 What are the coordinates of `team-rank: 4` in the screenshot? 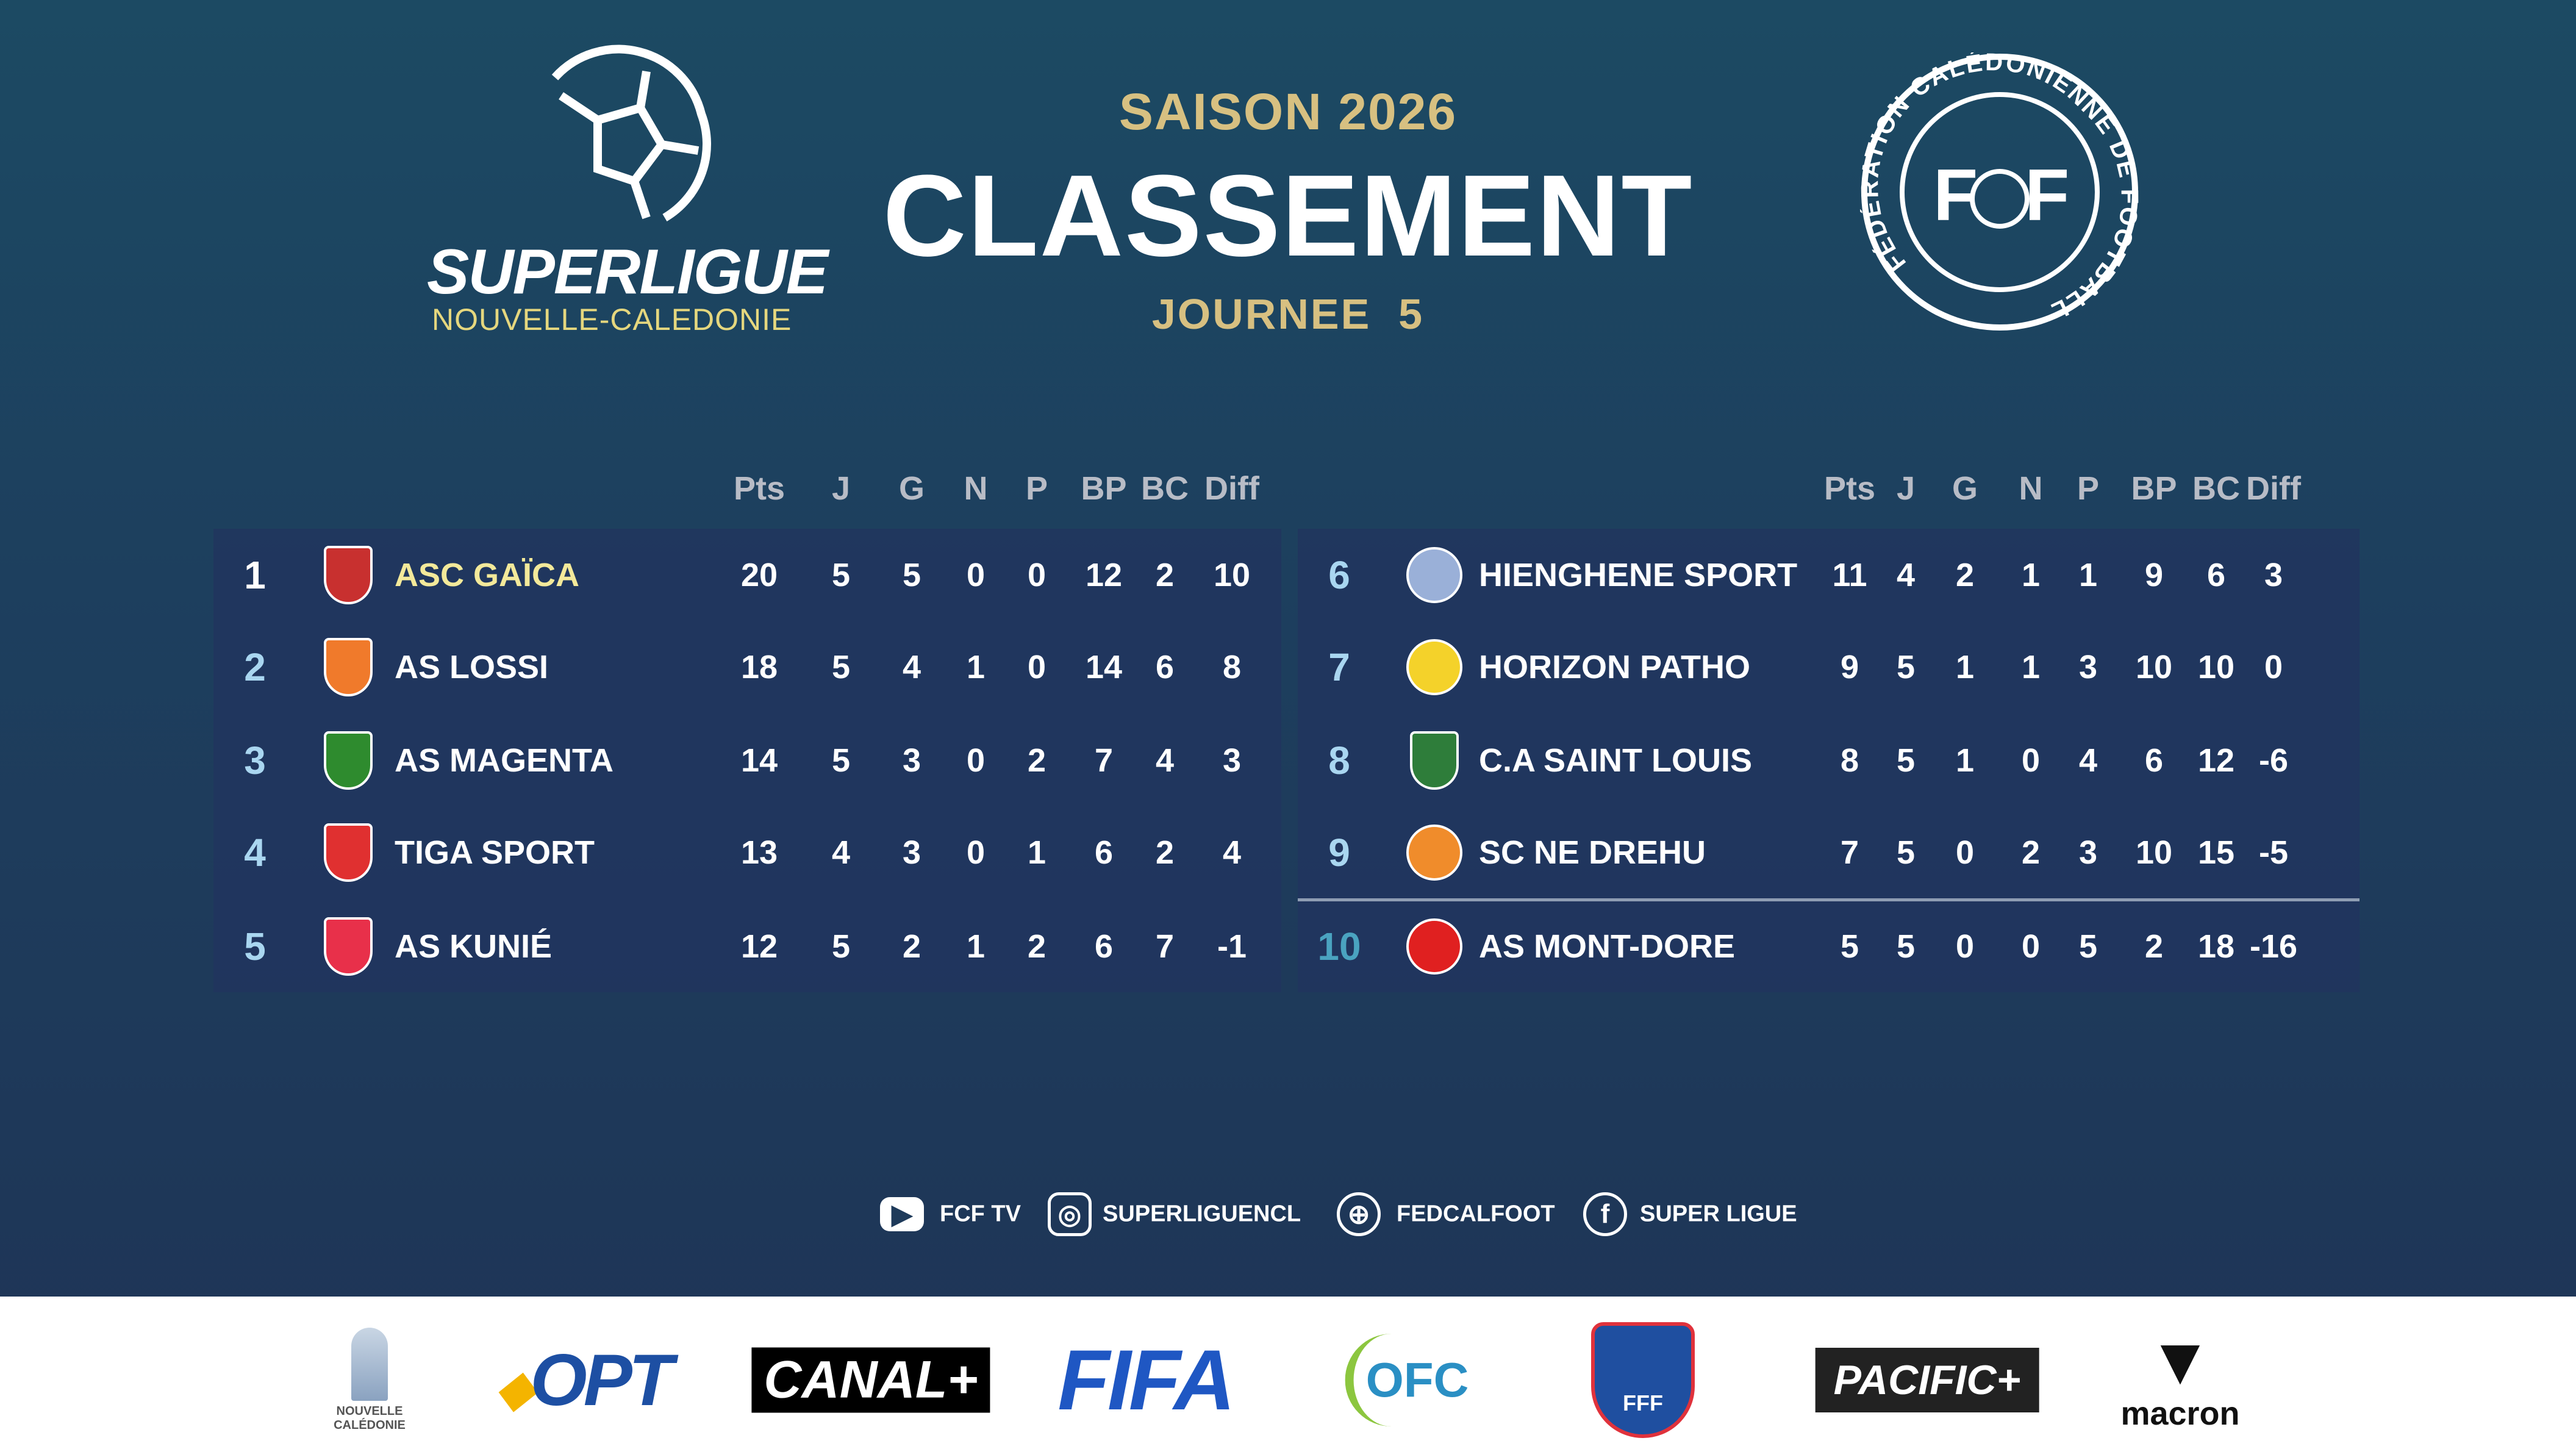 It's located at (255, 853).